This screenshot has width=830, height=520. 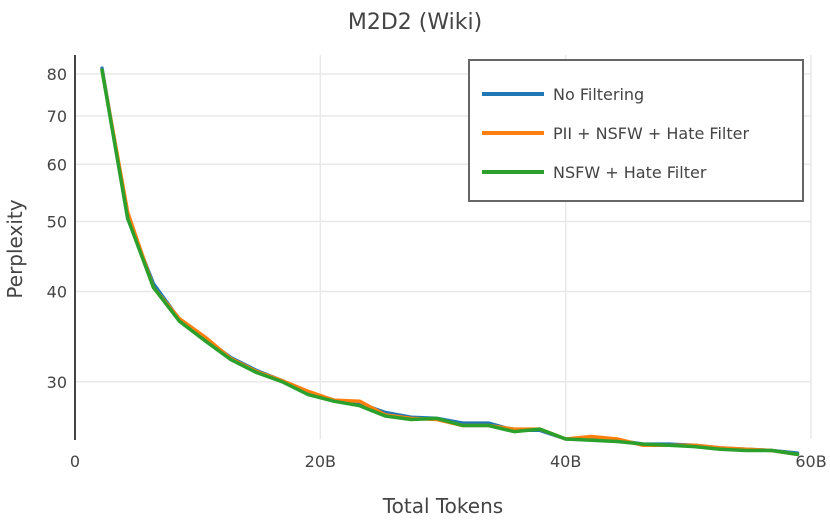 I want to click on y-tick-label: 50, so click(x=57, y=222).